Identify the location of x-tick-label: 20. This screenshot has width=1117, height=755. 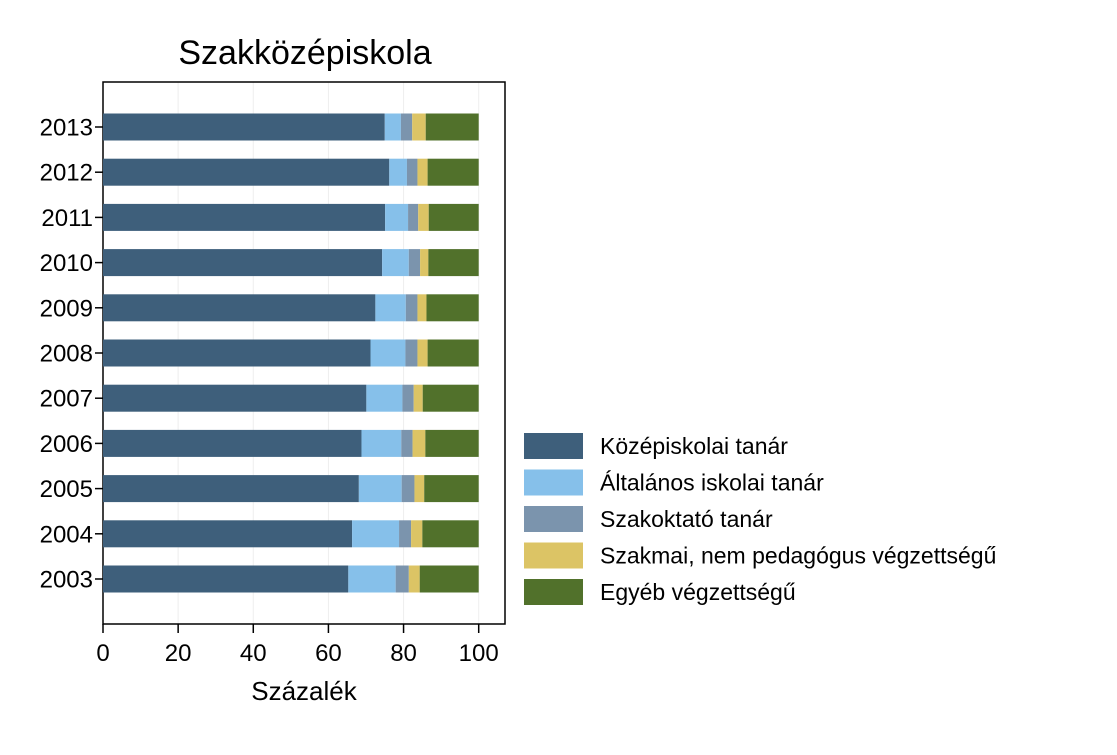
(178, 653).